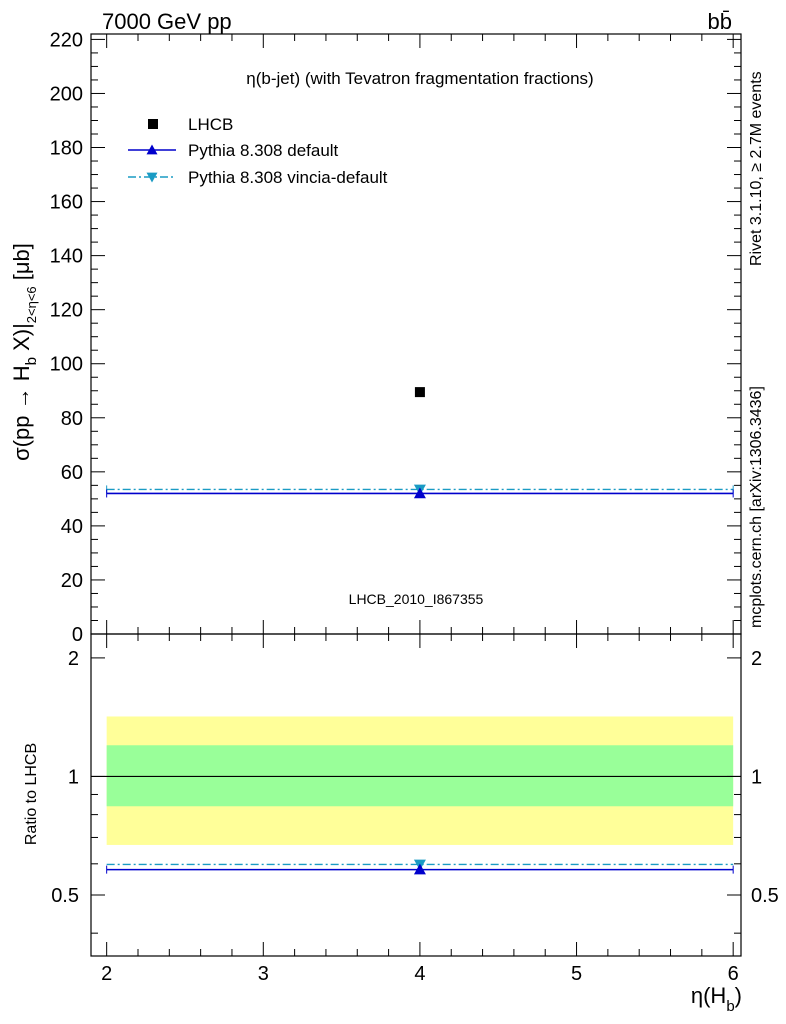 The image size is (786, 1024). Describe the element at coordinates (167, 21) in the screenshot. I see `process-label: 7000 GeV pp` at that location.